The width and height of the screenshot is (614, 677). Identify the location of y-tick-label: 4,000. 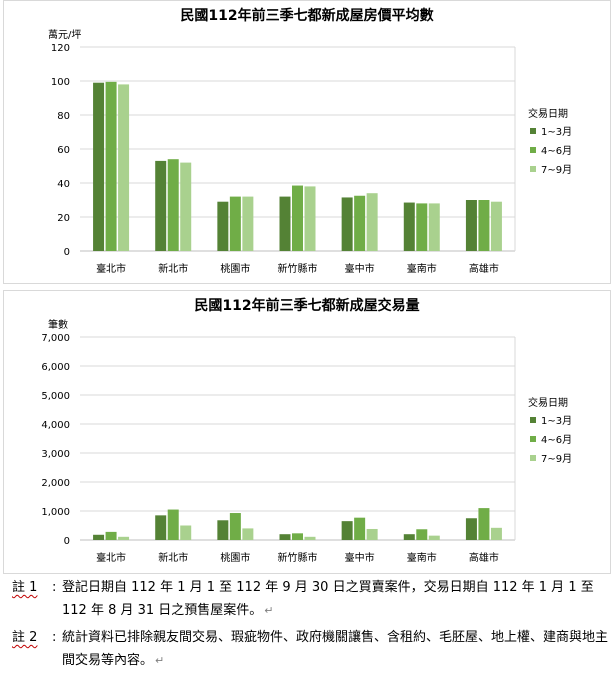
(55, 425).